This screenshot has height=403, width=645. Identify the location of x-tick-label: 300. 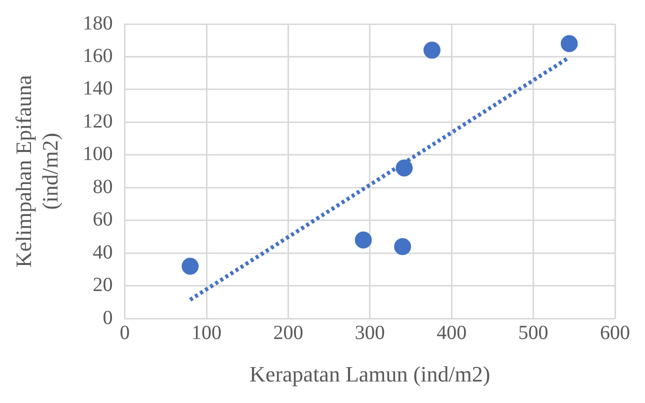
(369, 333).